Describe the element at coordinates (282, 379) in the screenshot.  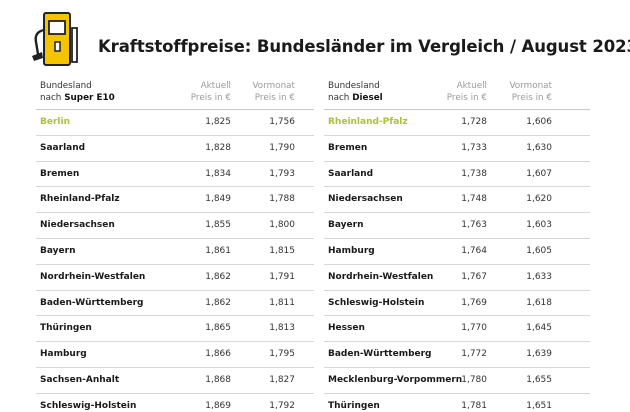
I see `previous-price: 1,827` at that location.